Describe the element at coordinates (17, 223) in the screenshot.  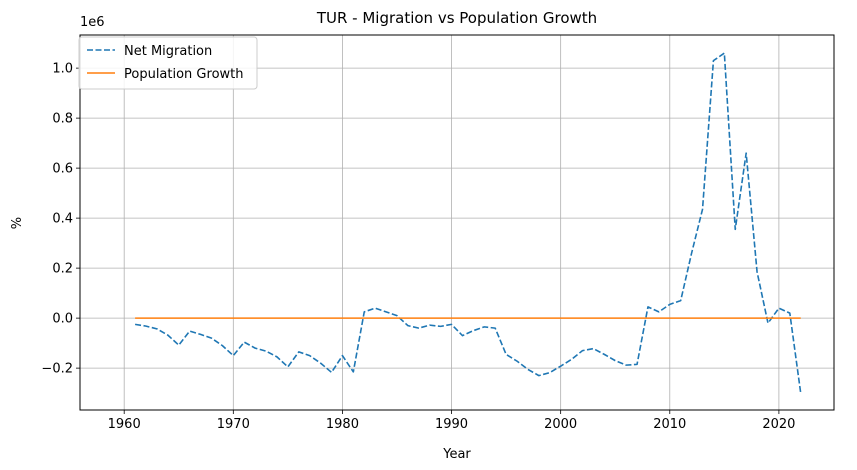
I see `y-axis-label: %` at that location.